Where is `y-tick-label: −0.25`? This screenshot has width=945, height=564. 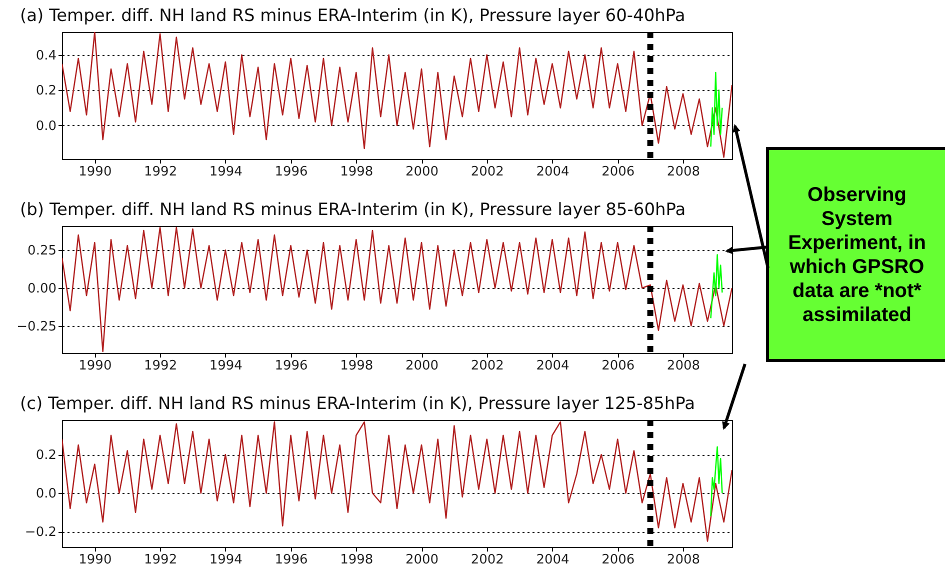
y-tick-label: −0.25 is located at coordinates (36, 326).